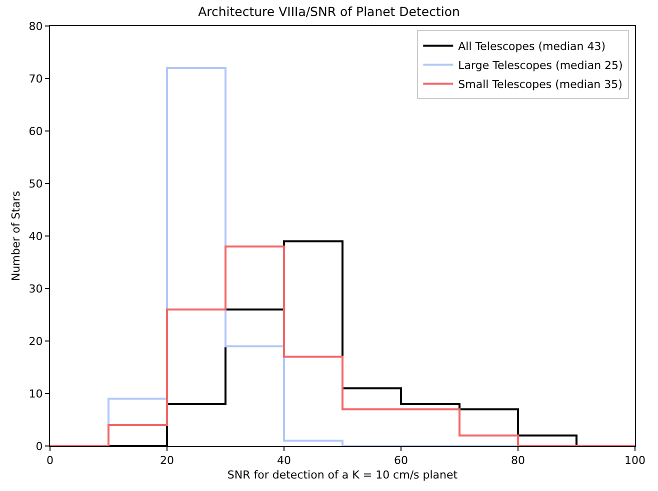  What do you see at coordinates (342, 475) in the screenshot?
I see `x-axis-title: SNR for detection of a K = 10 cm/s planet` at bounding box center [342, 475].